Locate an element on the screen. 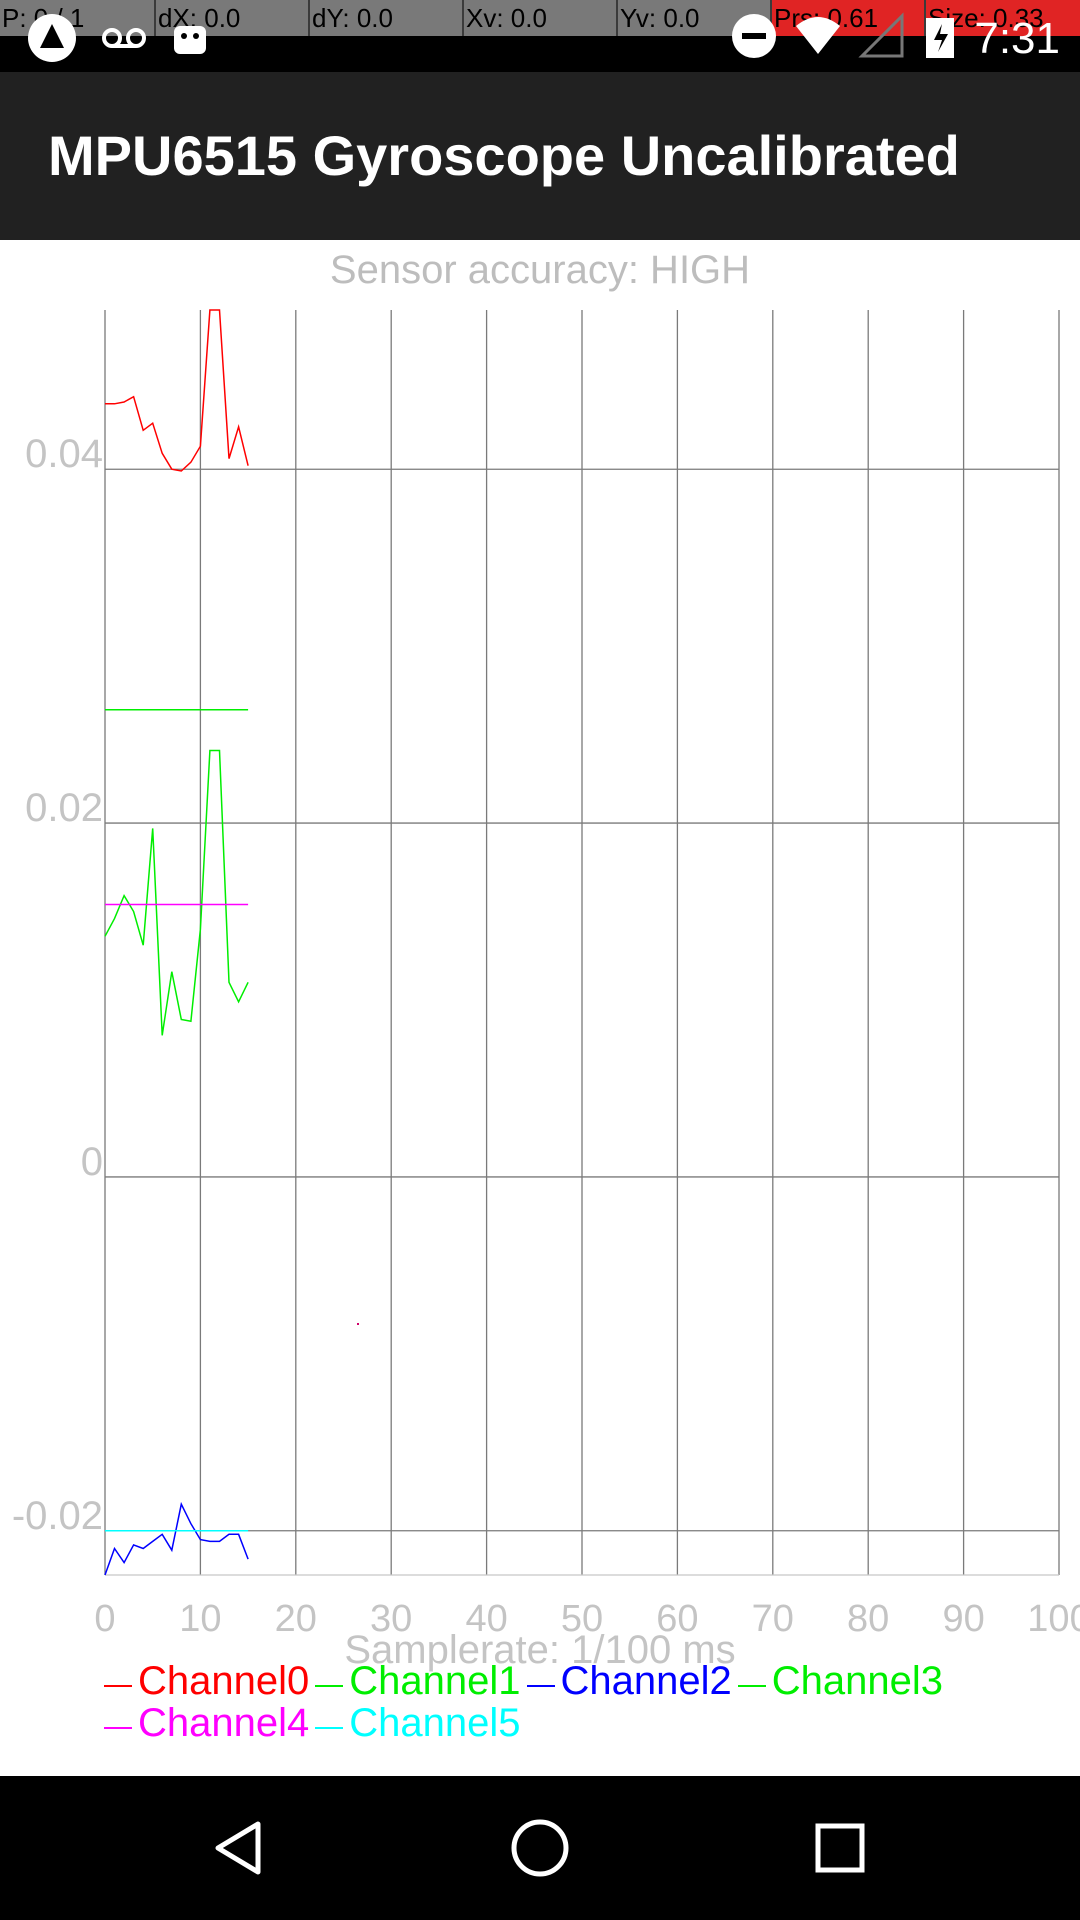 The image size is (1080, 1920). legend-label: Channel5 is located at coordinates (434, 1723).